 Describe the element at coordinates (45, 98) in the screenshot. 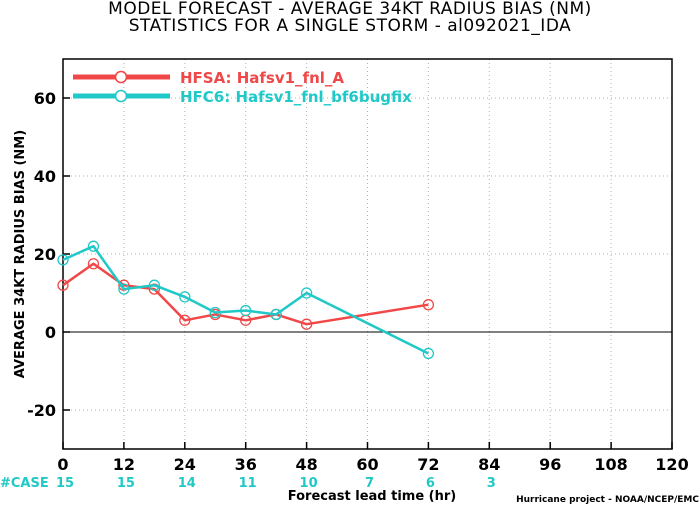

I see `y-tick-label: 60` at that location.